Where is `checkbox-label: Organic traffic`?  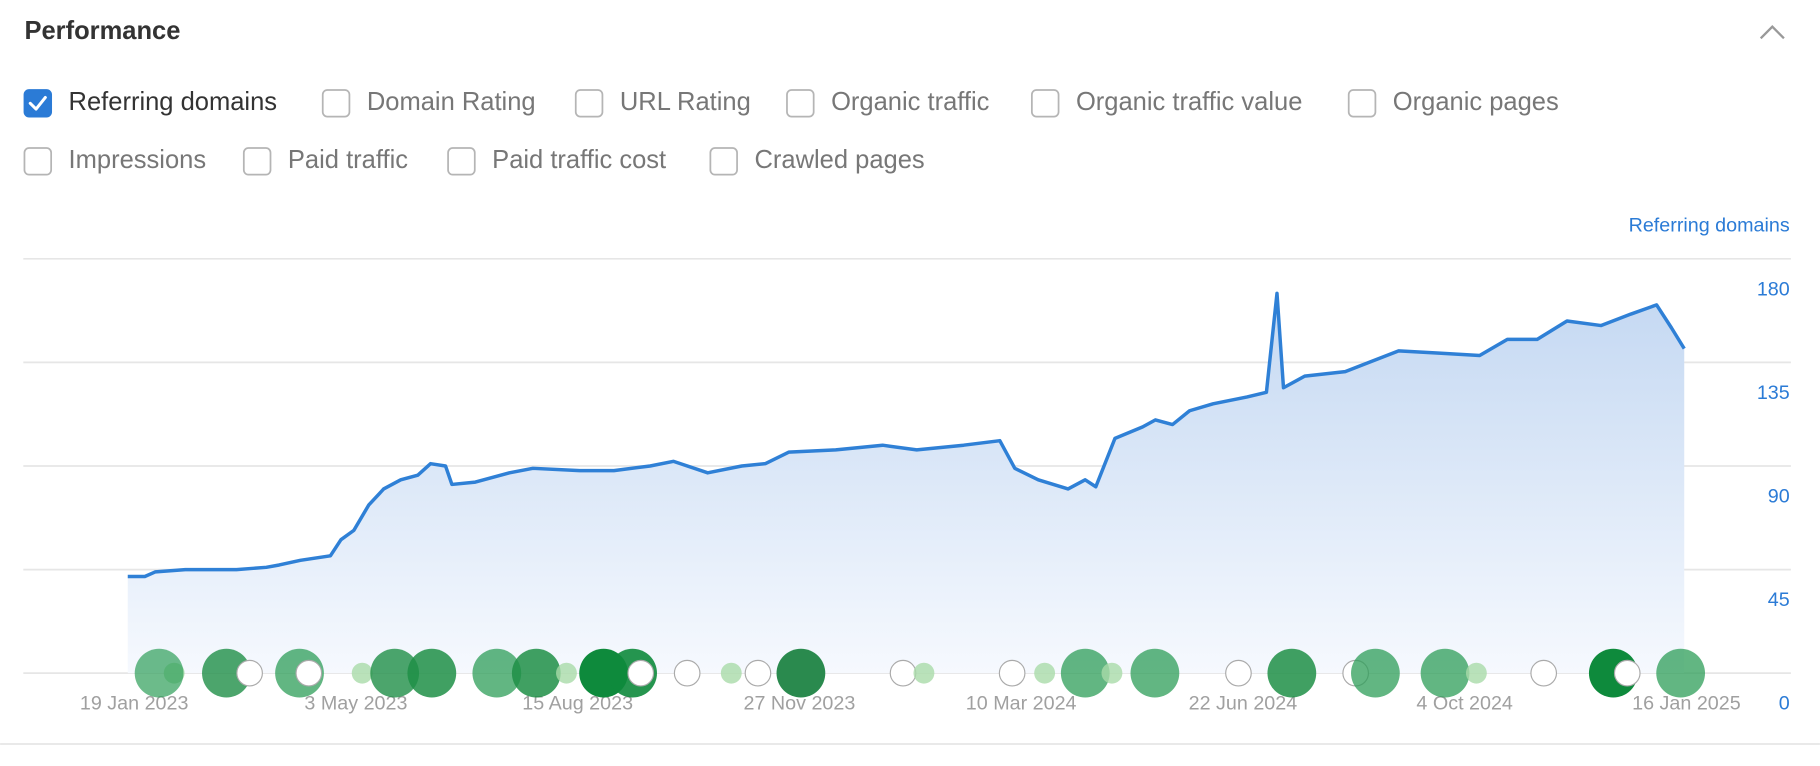
checkbox-label: Organic traffic is located at coordinates (910, 102).